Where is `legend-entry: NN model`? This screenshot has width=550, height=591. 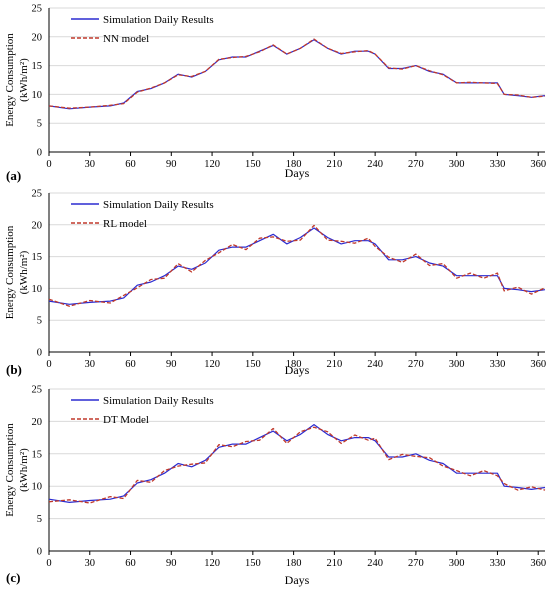
legend-entry: NN model is located at coordinates (126, 39).